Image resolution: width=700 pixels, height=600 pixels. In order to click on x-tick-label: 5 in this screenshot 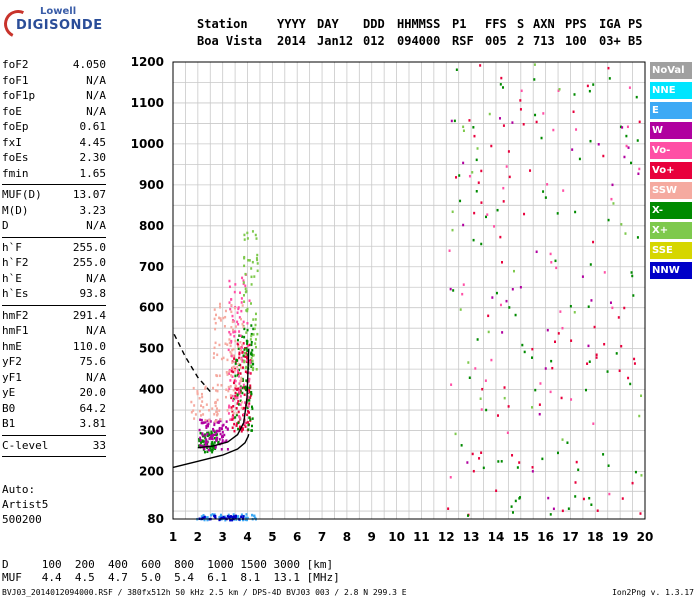, I will do `click(272, 537)`.